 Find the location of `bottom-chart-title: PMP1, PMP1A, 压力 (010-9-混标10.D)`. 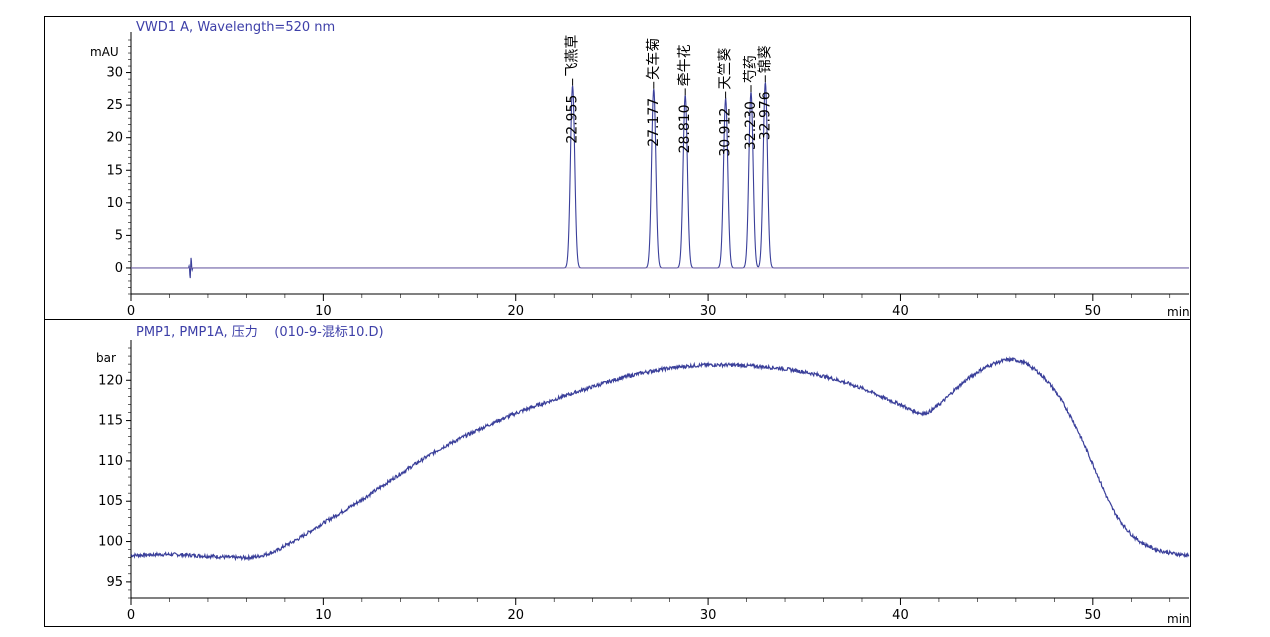

bottom-chart-title: PMP1, PMP1A, 压力 (010-9-混标10.D) is located at coordinates (260, 332).